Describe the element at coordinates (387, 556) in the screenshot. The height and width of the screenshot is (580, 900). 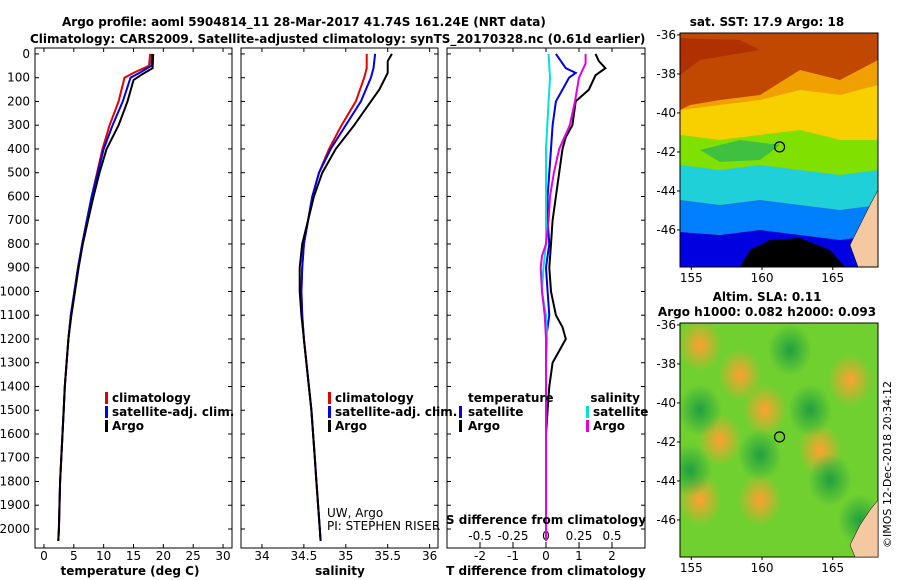
I see `x-tick-label: 35.5` at that location.